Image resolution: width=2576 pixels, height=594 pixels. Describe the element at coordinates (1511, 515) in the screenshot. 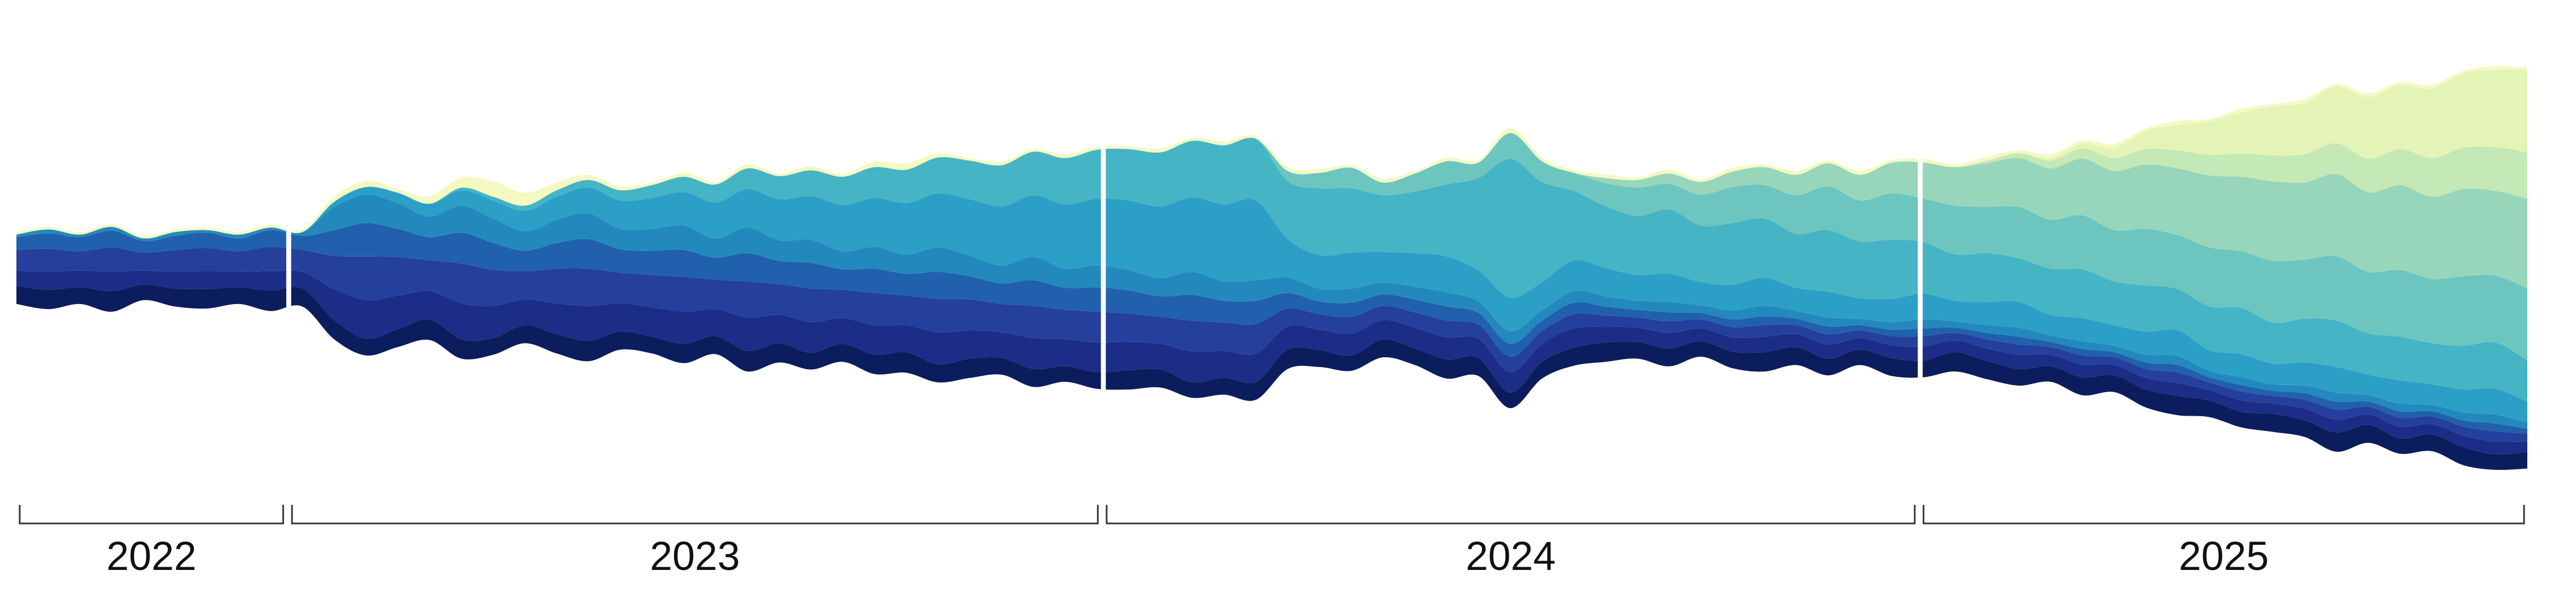

I see `period-bracket-2024` at that location.